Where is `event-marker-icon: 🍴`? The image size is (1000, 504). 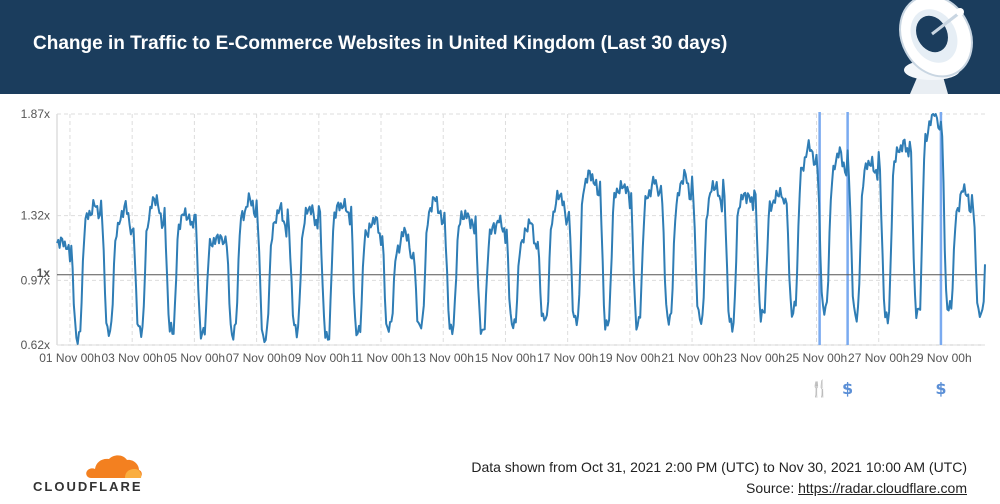
event-marker-icon: 🍴 is located at coordinates (820, 388).